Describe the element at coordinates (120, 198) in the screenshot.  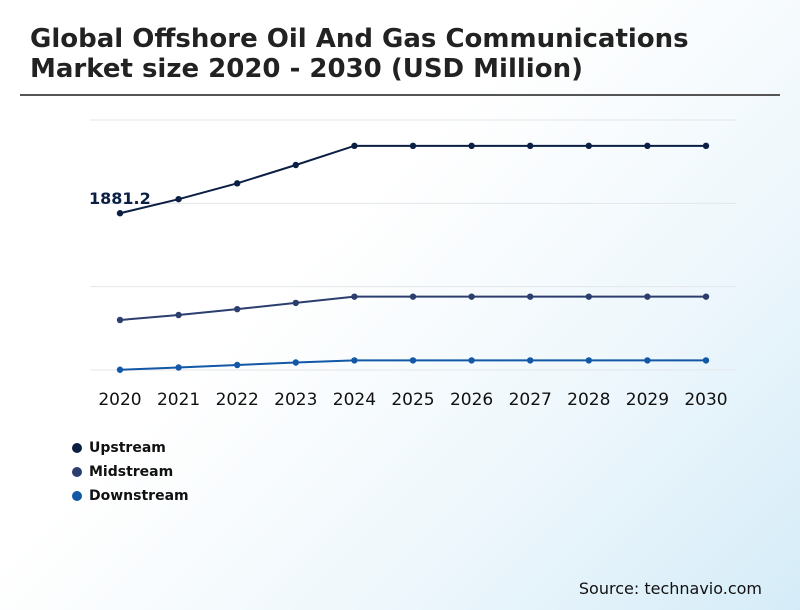
I see `data-label: 1881.2` at that location.